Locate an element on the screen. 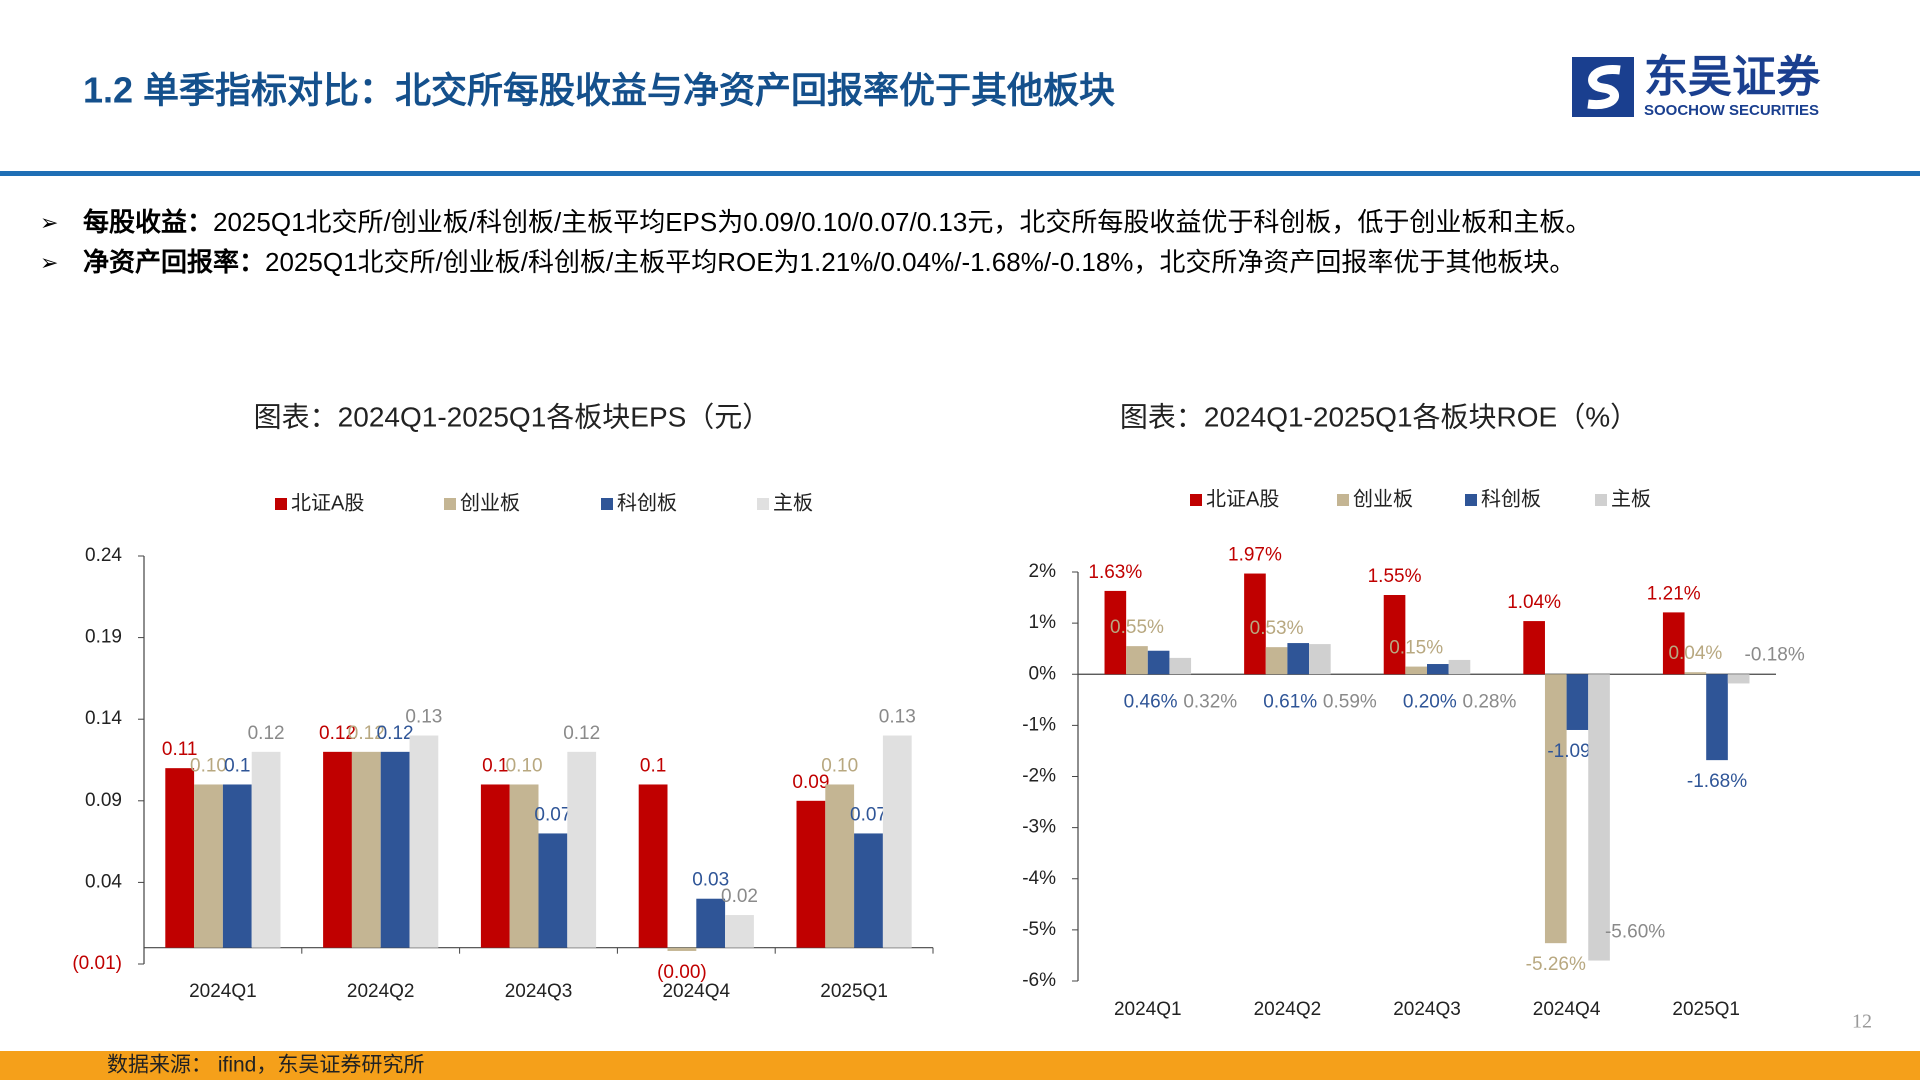 This screenshot has height=1080, width=1920. value-label: 0.28% is located at coordinates (1490, 701).